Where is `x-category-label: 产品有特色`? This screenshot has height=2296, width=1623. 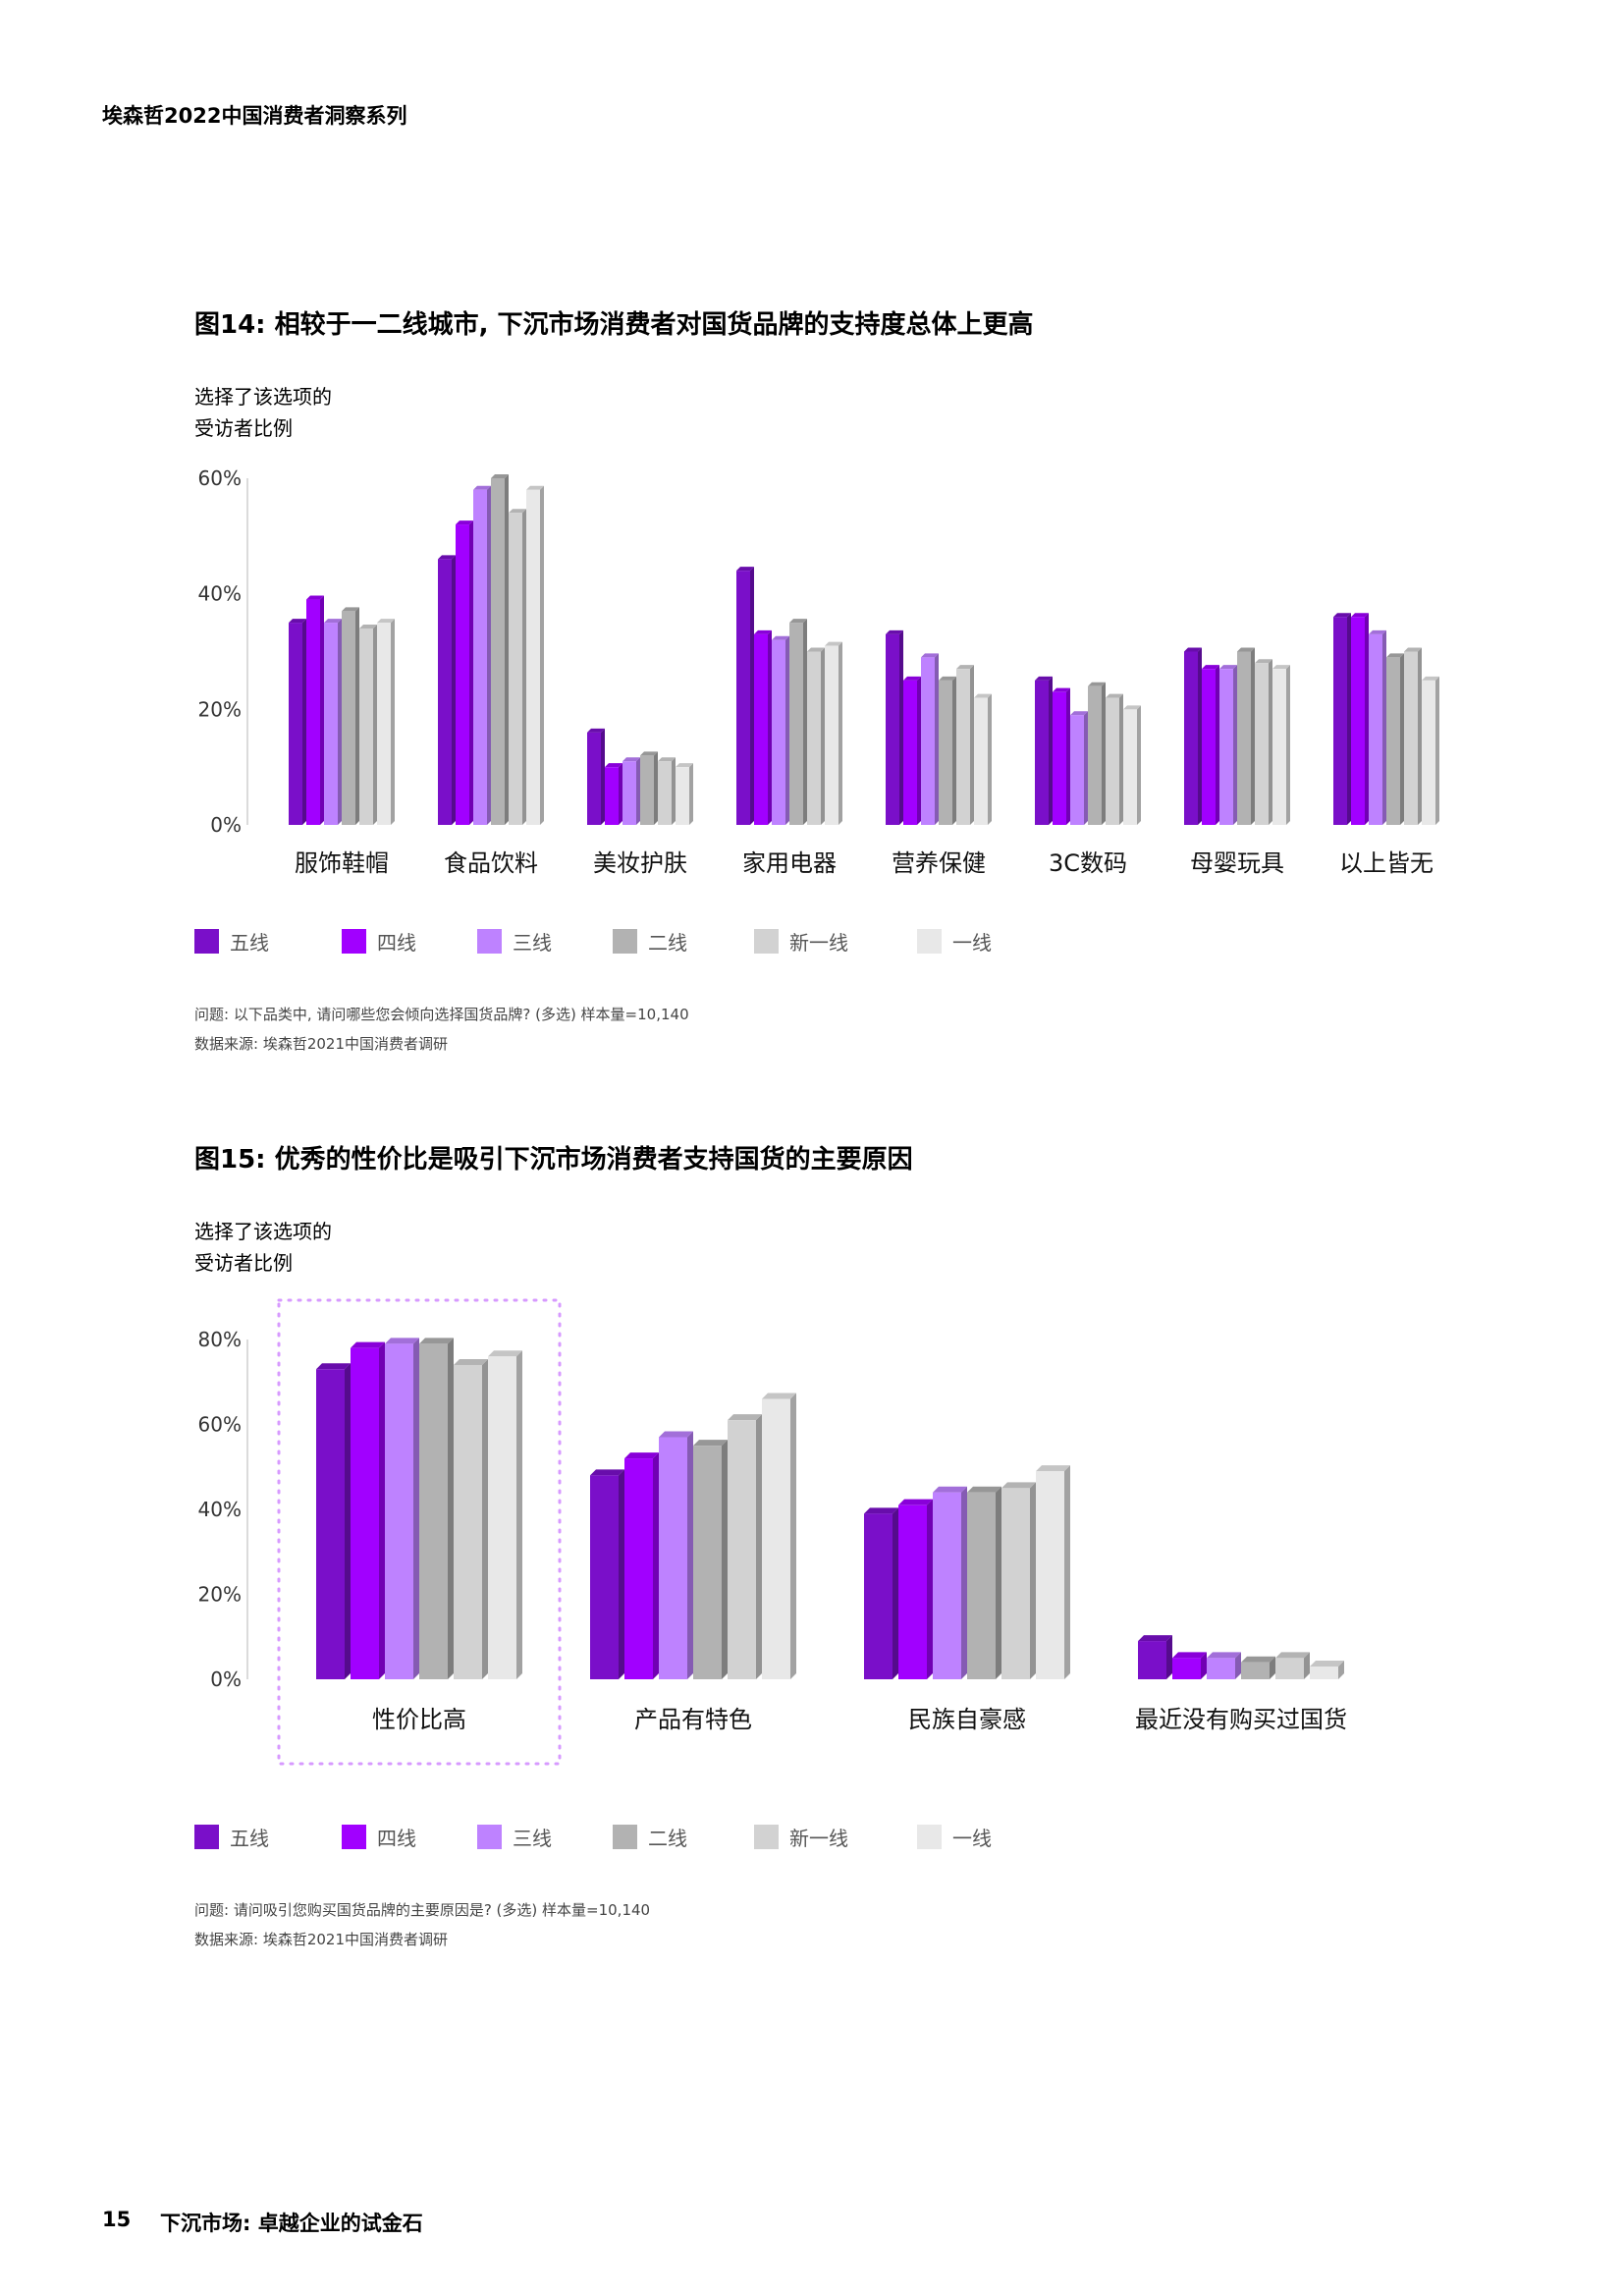
x-category-label: 产品有特色 is located at coordinates (693, 1719).